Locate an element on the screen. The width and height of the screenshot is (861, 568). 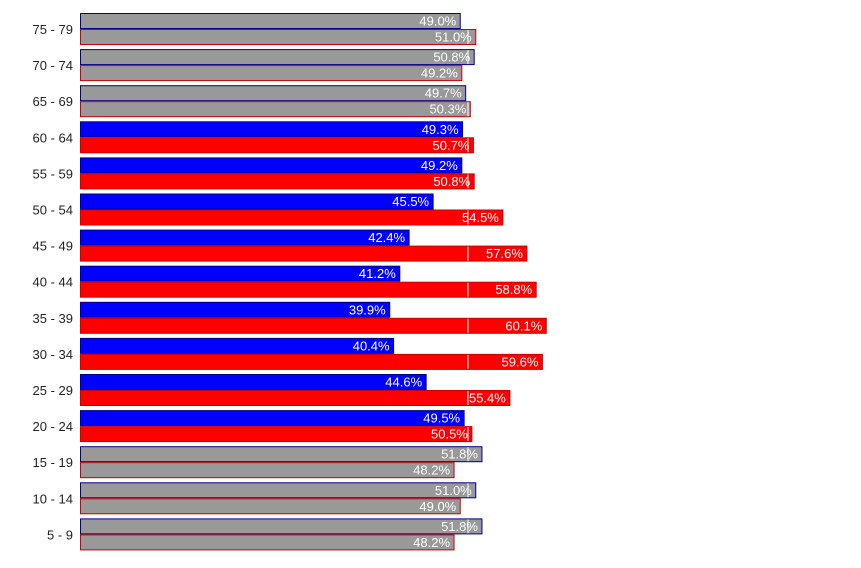
category-label: 5 - 9 is located at coordinates (60, 534).